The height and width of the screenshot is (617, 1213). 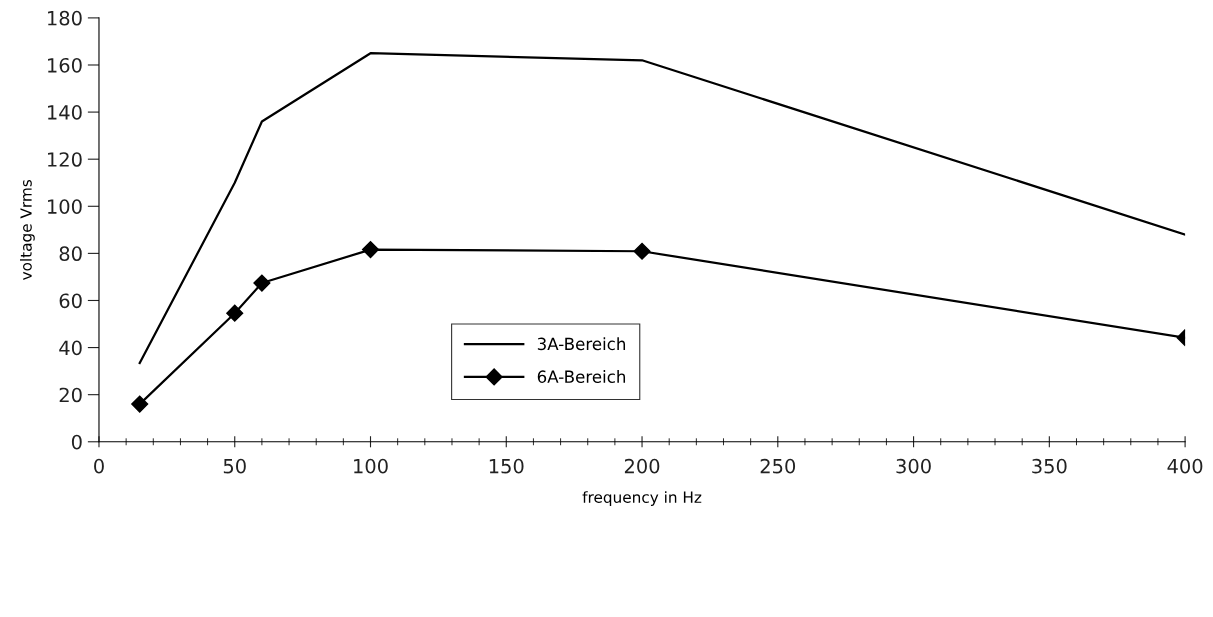 I want to click on x-tick-label: 50, so click(x=234, y=466).